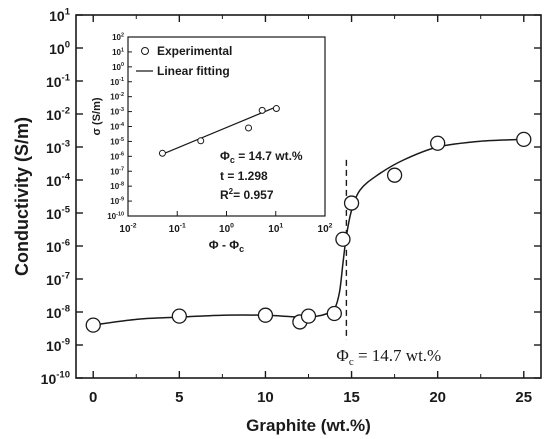 This screenshot has height=439, width=550. What do you see at coordinates (275, 229) in the screenshot?
I see `inset-x-tick-label: 10¹` at bounding box center [275, 229].